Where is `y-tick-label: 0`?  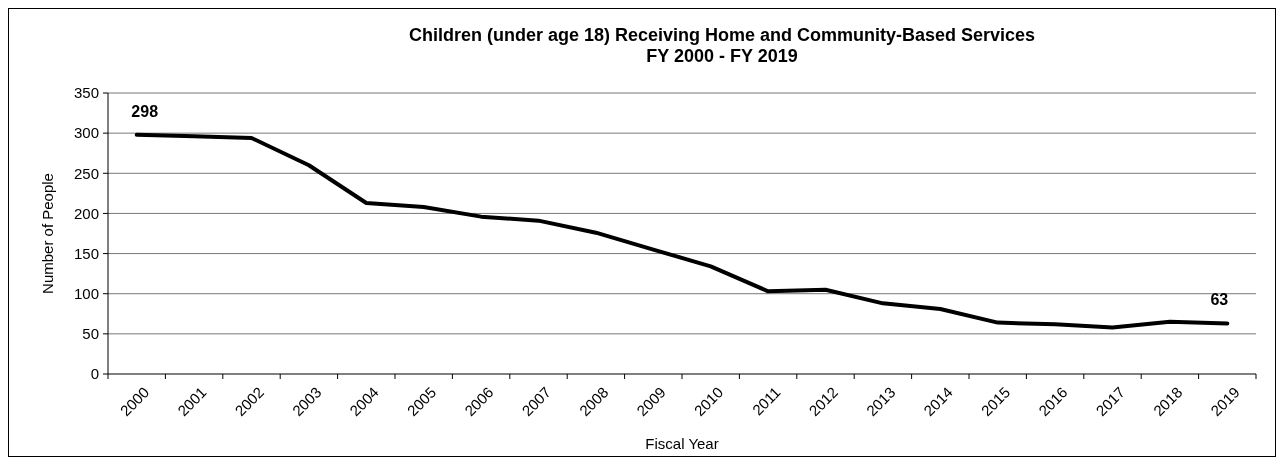
y-tick-label: 0 is located at coordinates (94, 374).